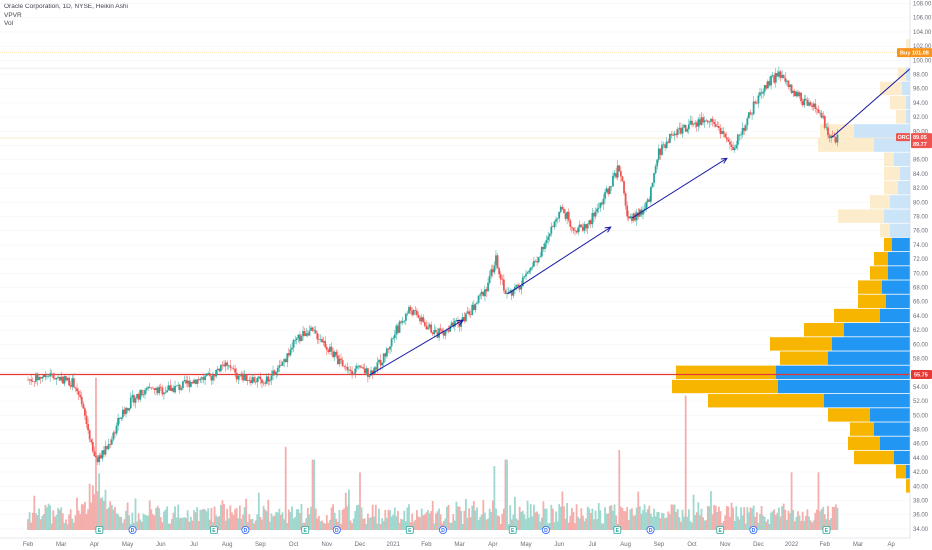  What do you see at coordinates (921, 260) in the screenshot?
I see `price-tick-label: 72.00` at bounding box center [921, 260].